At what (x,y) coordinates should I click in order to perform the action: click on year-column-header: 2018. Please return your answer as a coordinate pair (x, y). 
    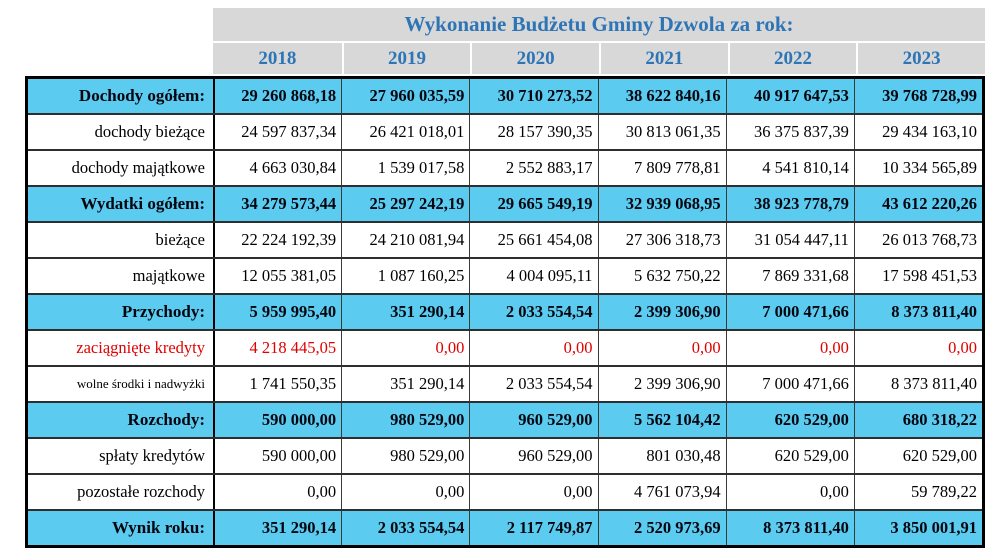
    Looking at the image, I should click on (277, 58).